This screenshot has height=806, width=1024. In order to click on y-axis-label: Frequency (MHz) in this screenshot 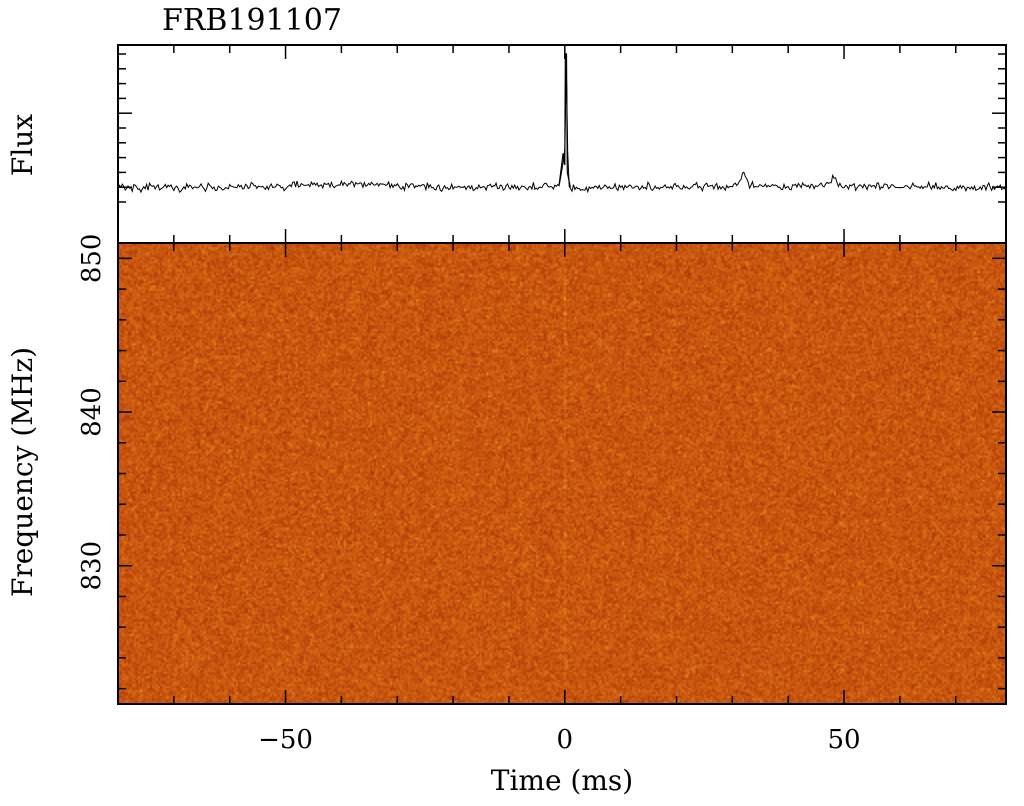, I will do `click(22, 472)`.